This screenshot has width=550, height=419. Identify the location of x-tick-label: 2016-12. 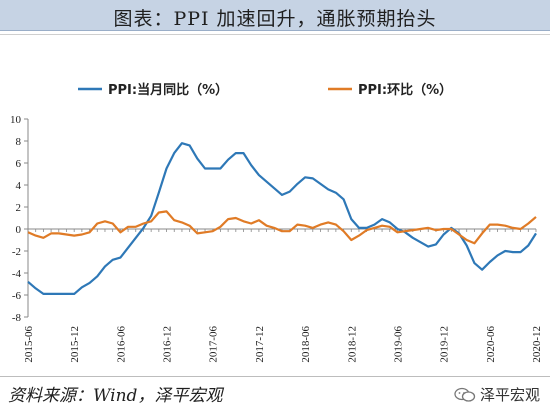
(168, 344).